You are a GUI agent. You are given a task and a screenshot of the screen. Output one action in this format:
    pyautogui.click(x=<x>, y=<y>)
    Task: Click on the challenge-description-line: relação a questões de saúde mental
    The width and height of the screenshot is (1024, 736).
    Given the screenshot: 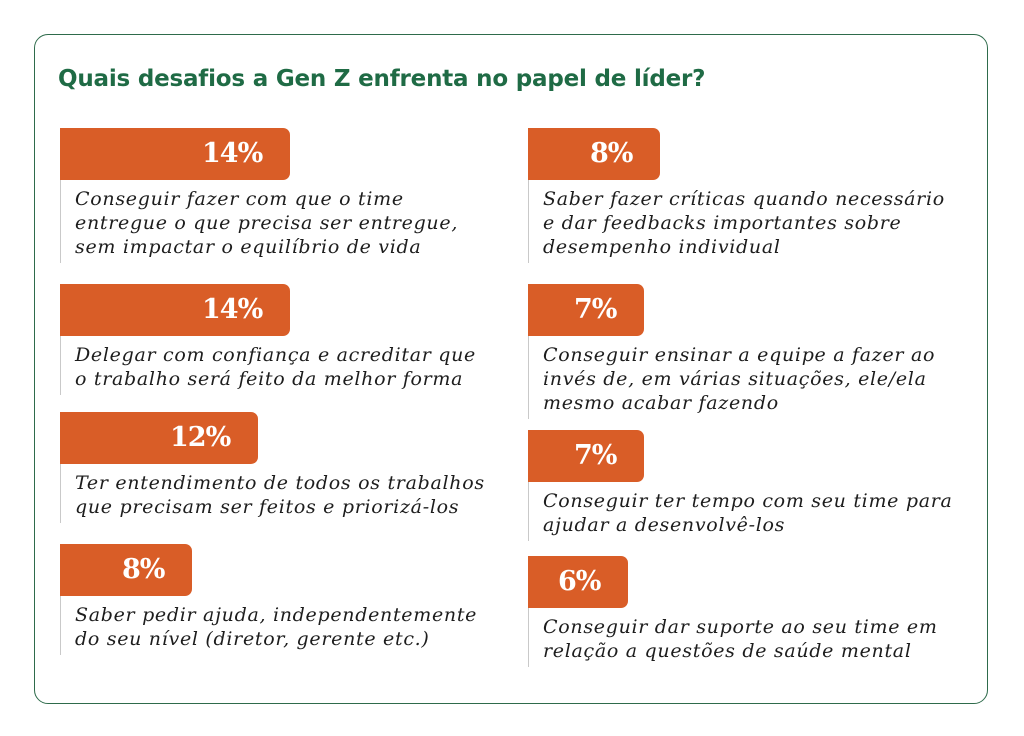 What is the action you would take?
    pyautogui.click(x=727, y=651)
    